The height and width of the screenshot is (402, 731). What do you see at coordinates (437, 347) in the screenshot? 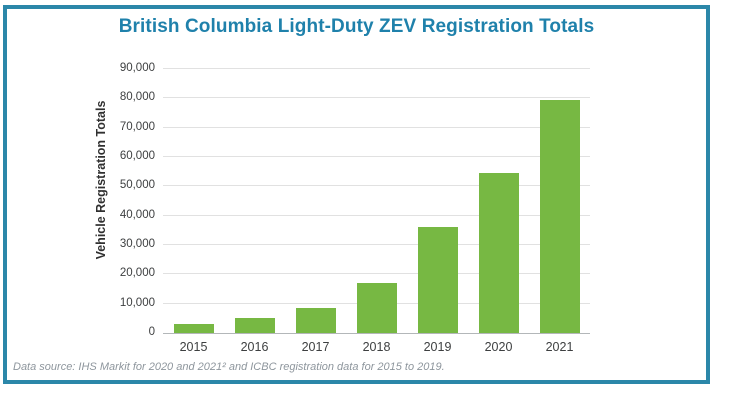
I see `x-tick-label-2019: 2019` at bounding box center [437, 347].